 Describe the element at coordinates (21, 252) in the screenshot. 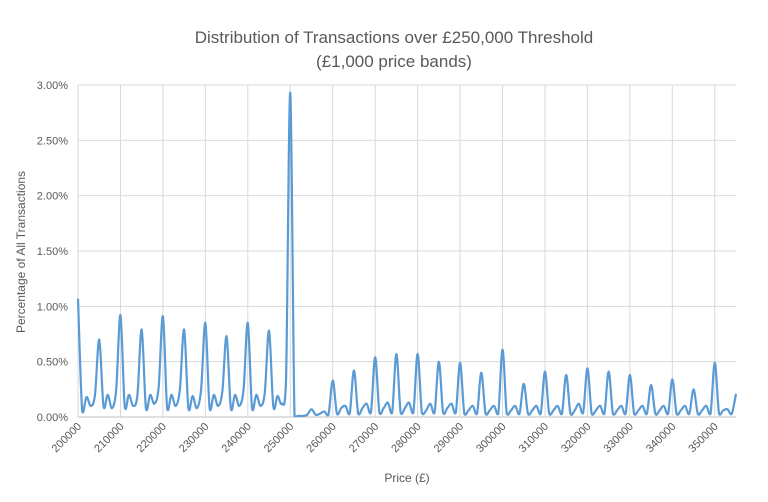

I see `y-axis-title: Percentage of All Transactions` at that location.